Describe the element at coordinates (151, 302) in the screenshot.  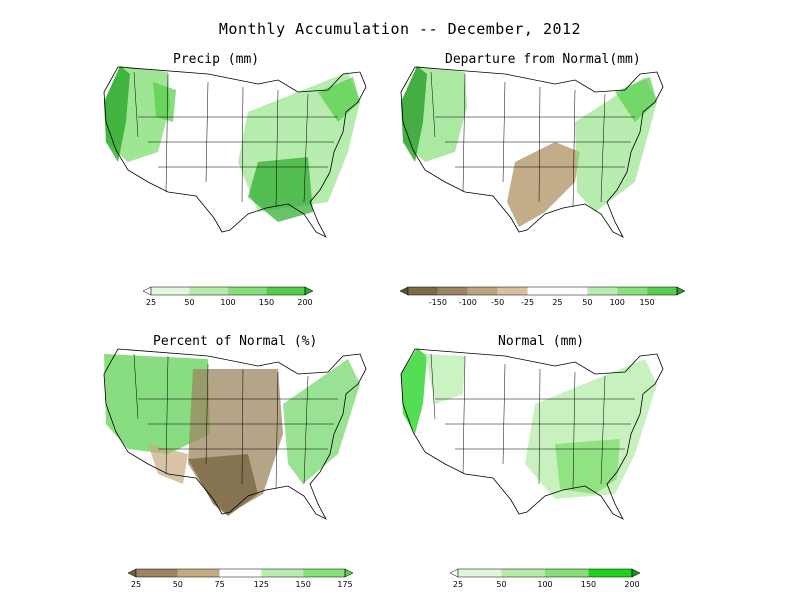
I see `precip-colorbar-tick-label: 25` at that location.